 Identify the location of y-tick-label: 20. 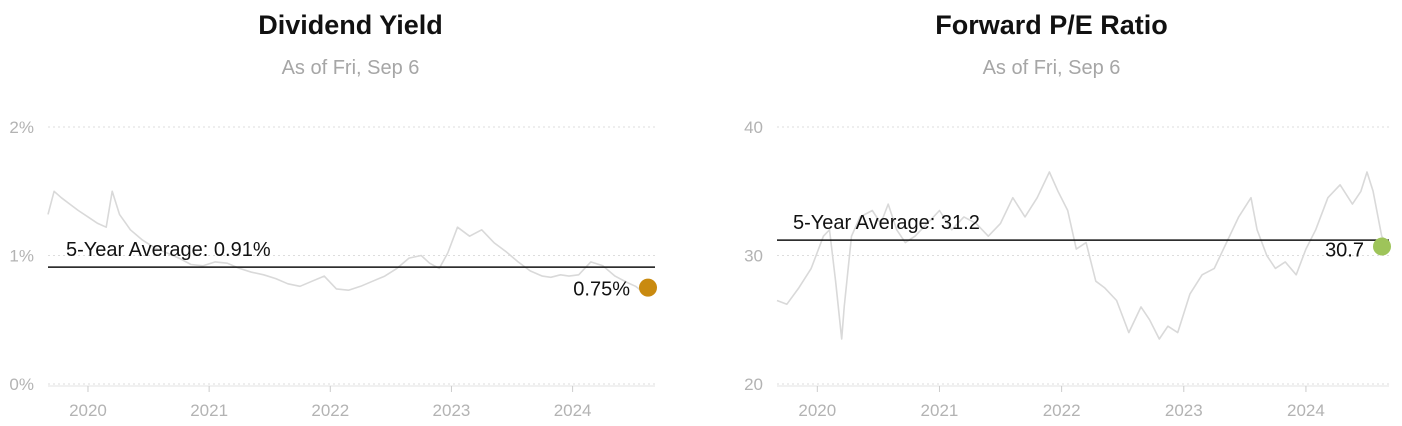
(753, 384).